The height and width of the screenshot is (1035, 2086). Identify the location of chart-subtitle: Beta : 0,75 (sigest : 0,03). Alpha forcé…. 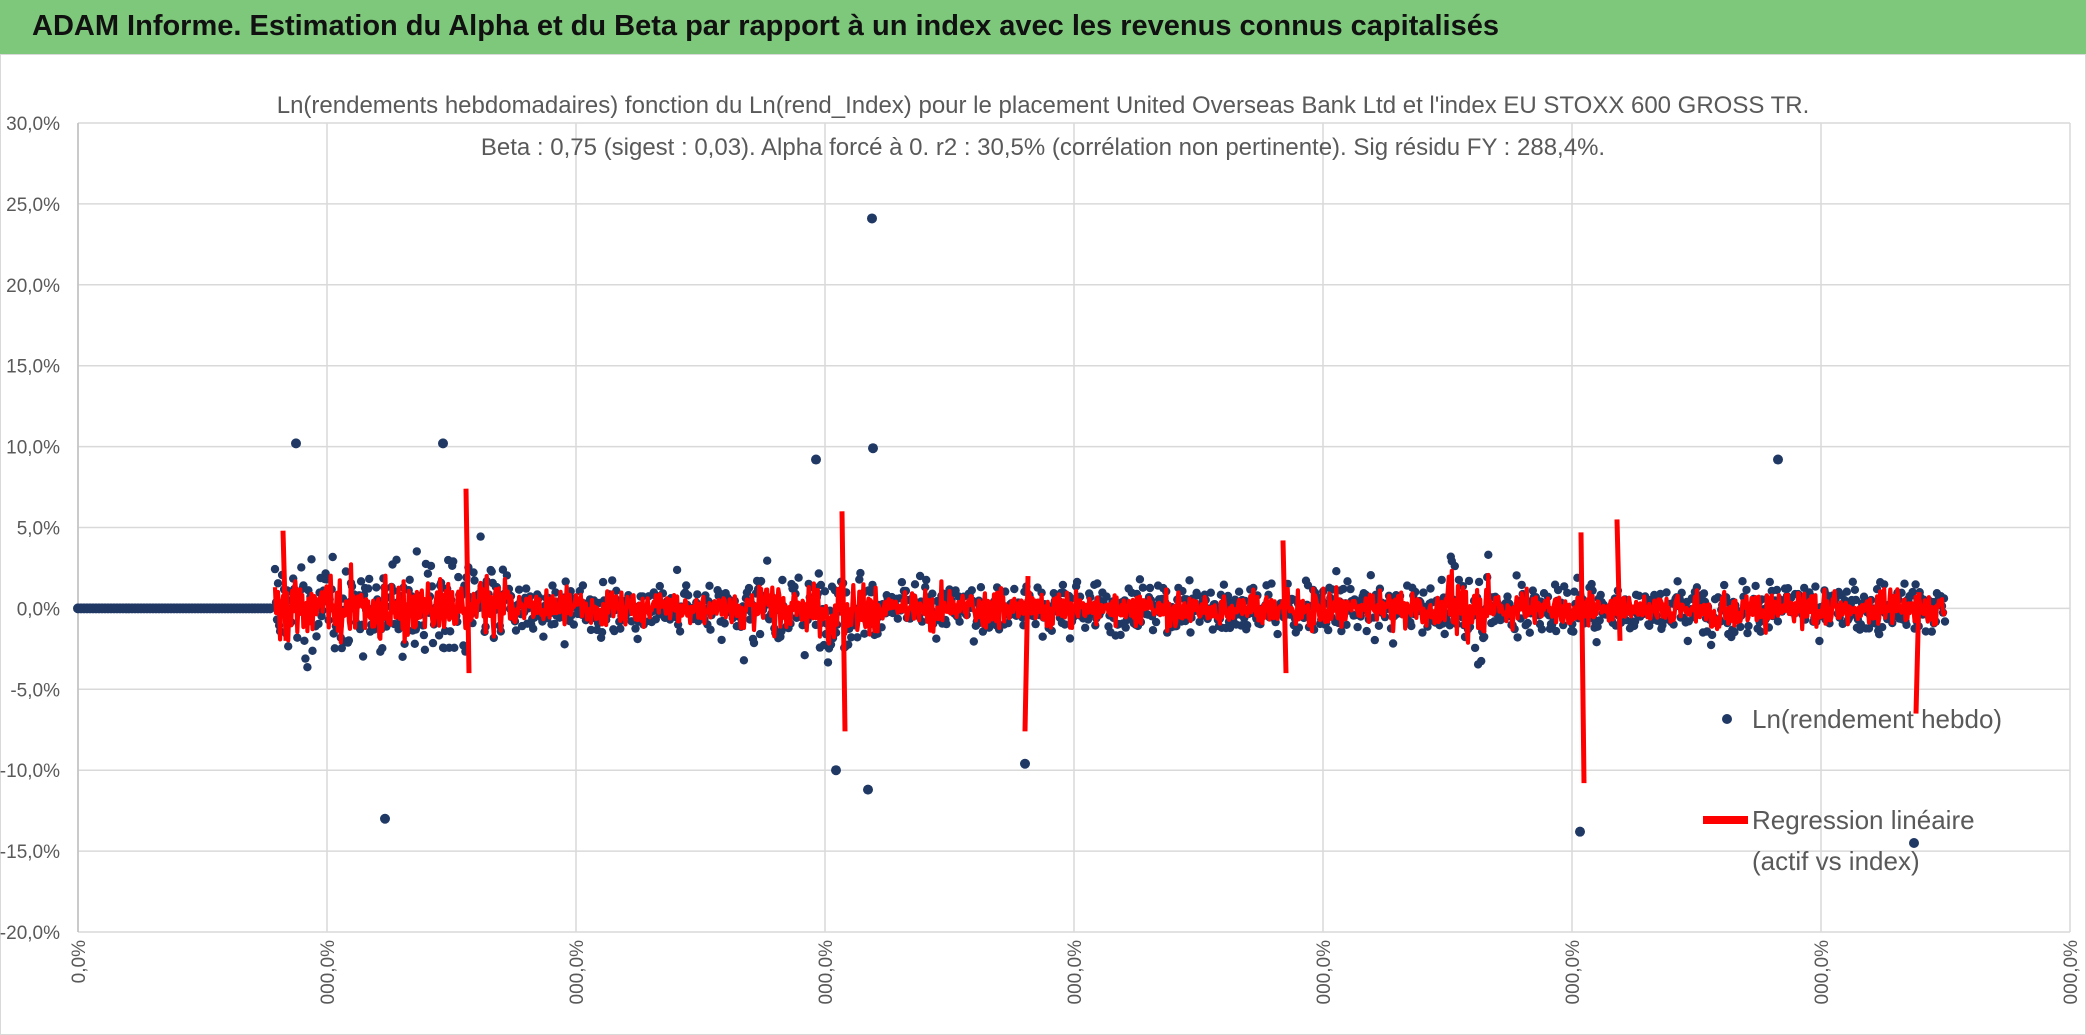
(1043, 147).